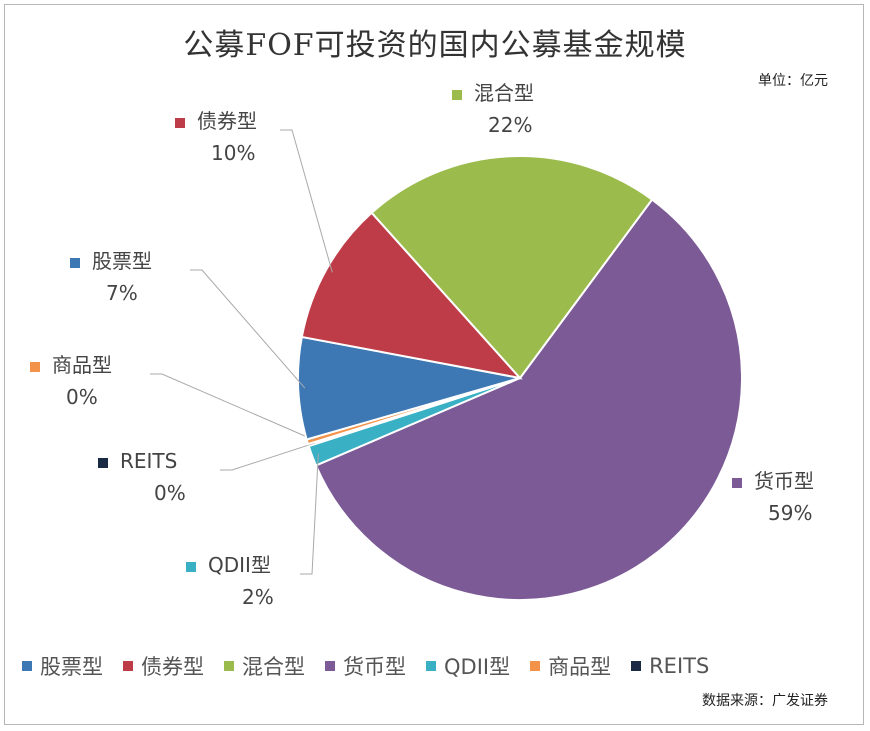  What do you see at coordinates (122, 261) in the screenshot?
I see `slice-label-name-4: 股票型` at bounding box center [122, 261].